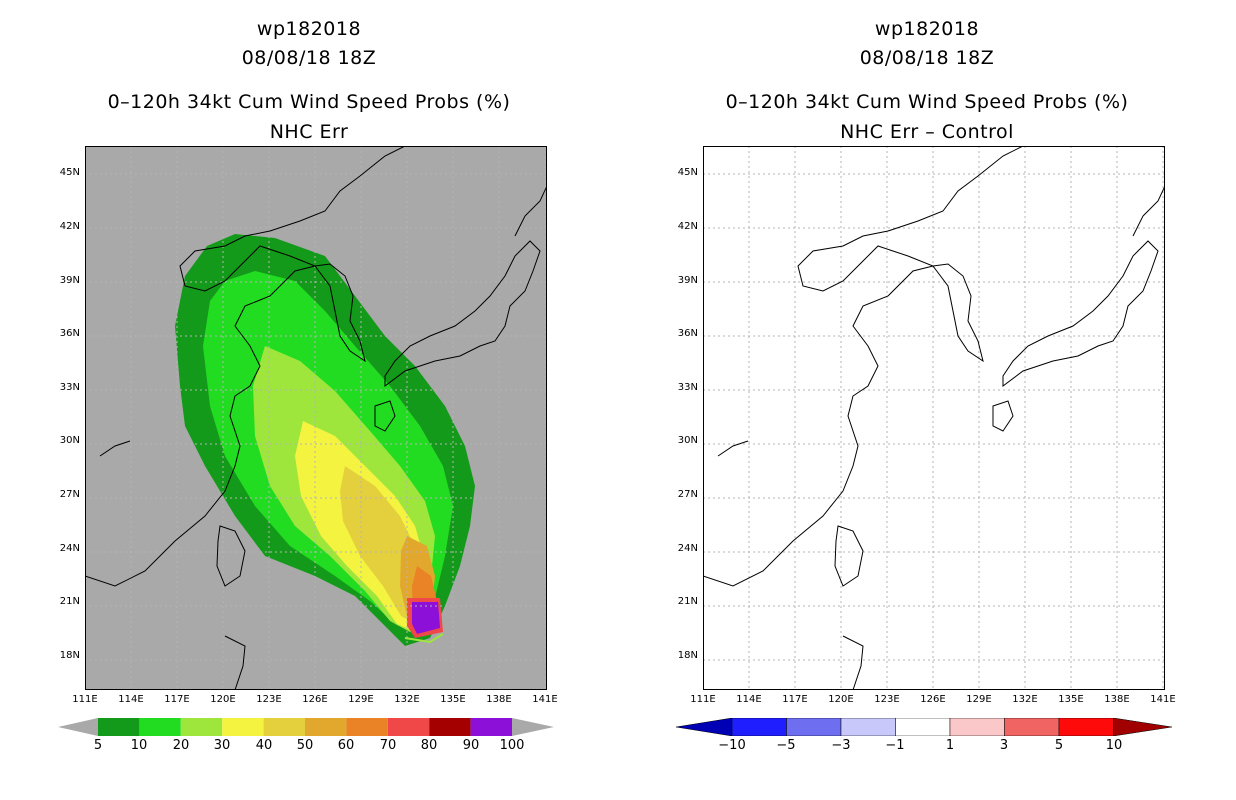 The height and width of the screenshot is (800, 1236). I want to click on colorbar-label: 40, so click(264, 745).